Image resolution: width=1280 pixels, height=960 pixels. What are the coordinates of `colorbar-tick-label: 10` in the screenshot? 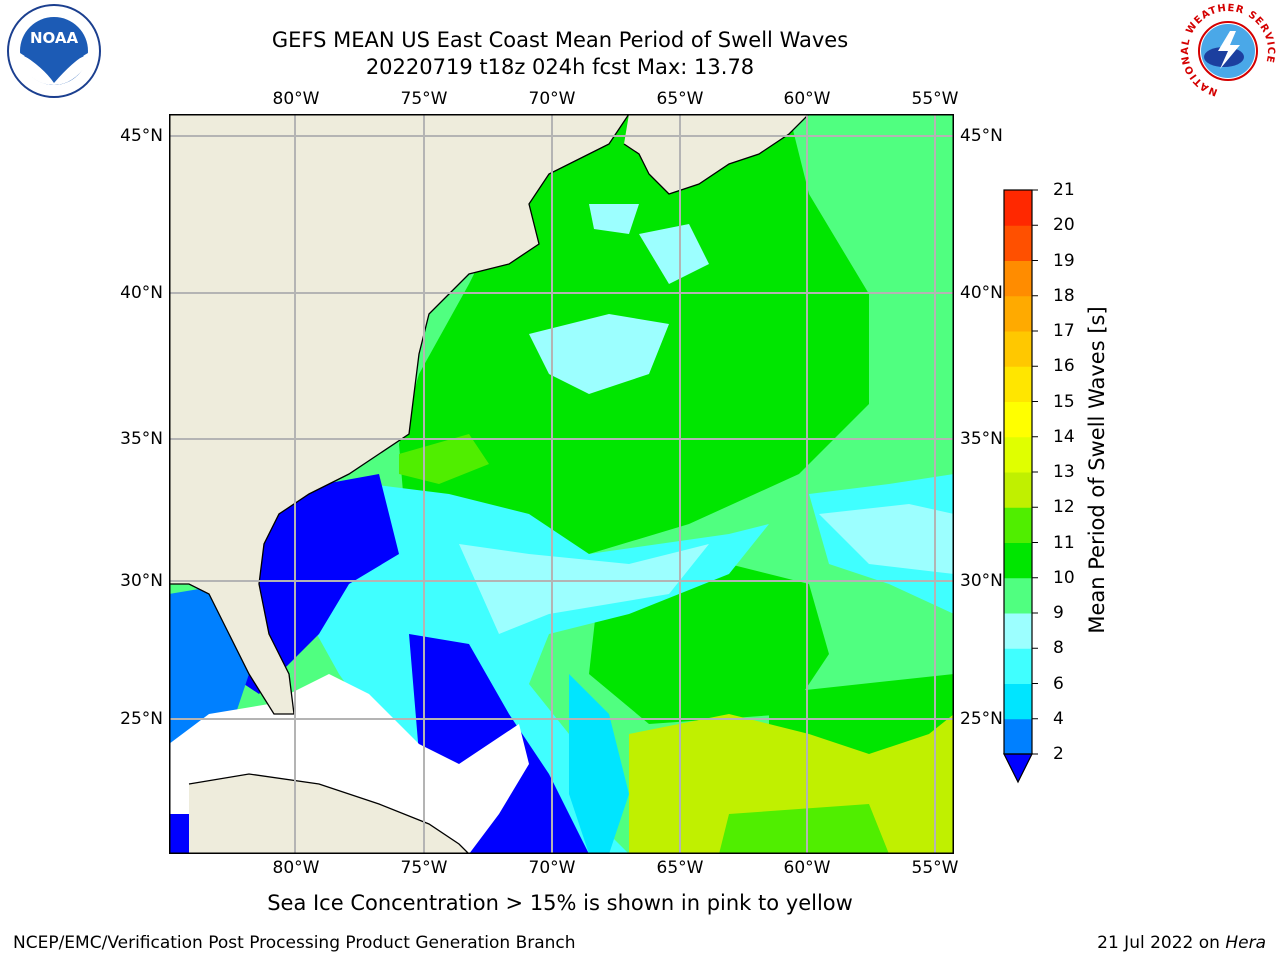 It's located at (1064, 577).